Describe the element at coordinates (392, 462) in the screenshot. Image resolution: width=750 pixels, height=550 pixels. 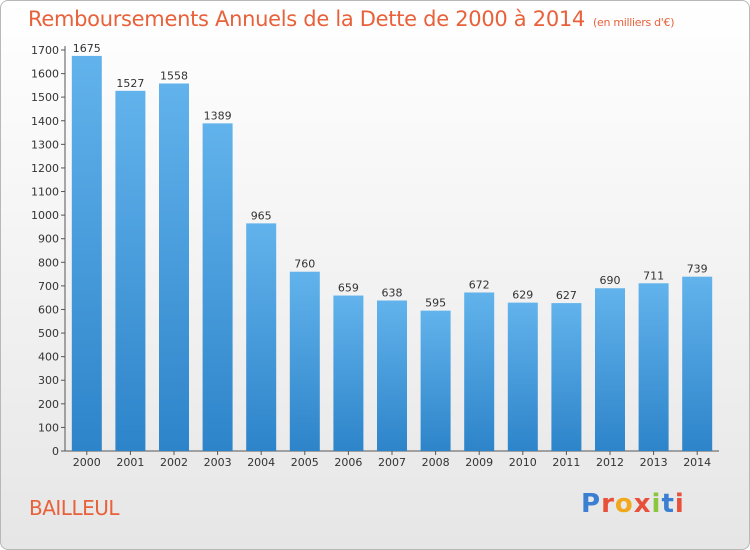
I see `x-tick-label: 2007` at that location.